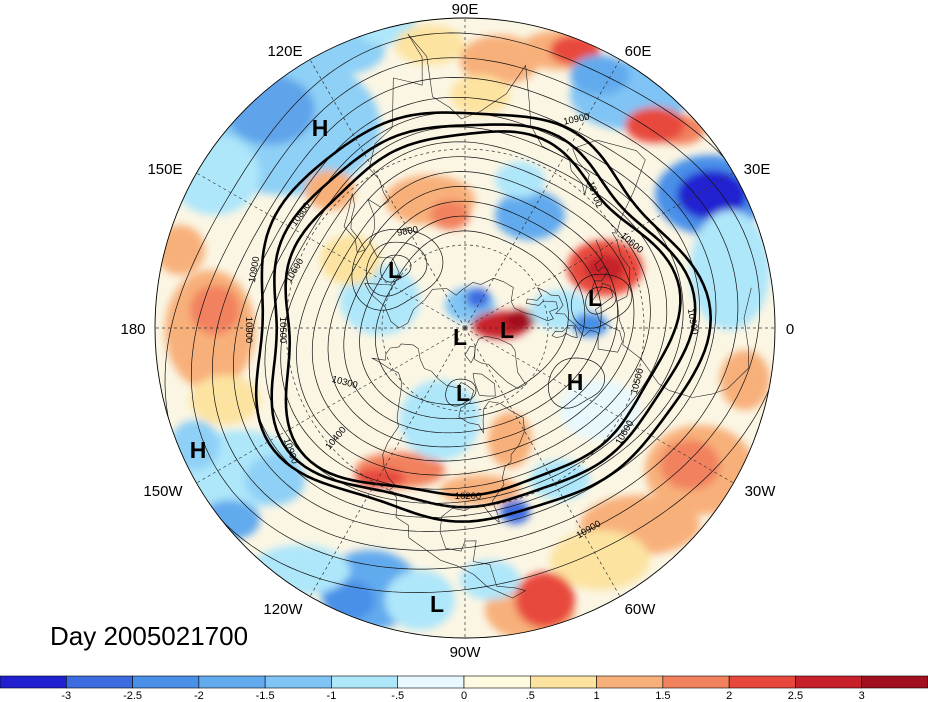 This screenshot has height=702, width=928. What do you see at coordinates (332, 696) in the screenshot?
I see `colorbar-label: -1` at bounding box center [332, 696].